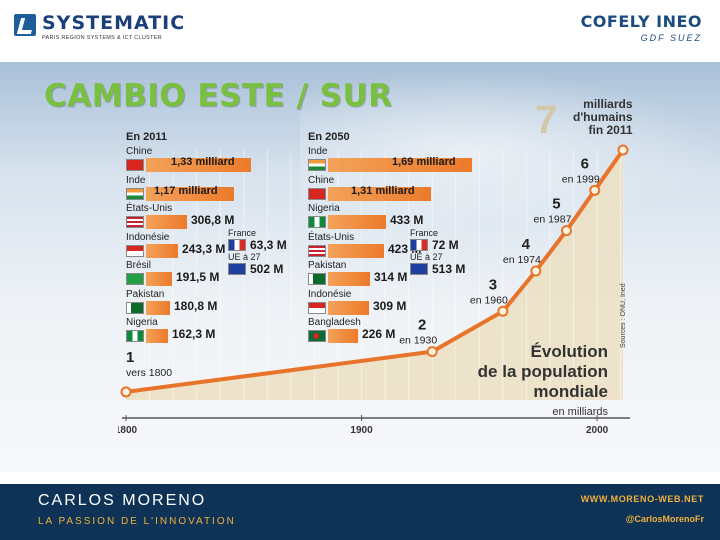  What do you see at coordinates (130, 357) in the screenshot?
I see `milestone-value-label: 1` at bounding box center [130, 357].